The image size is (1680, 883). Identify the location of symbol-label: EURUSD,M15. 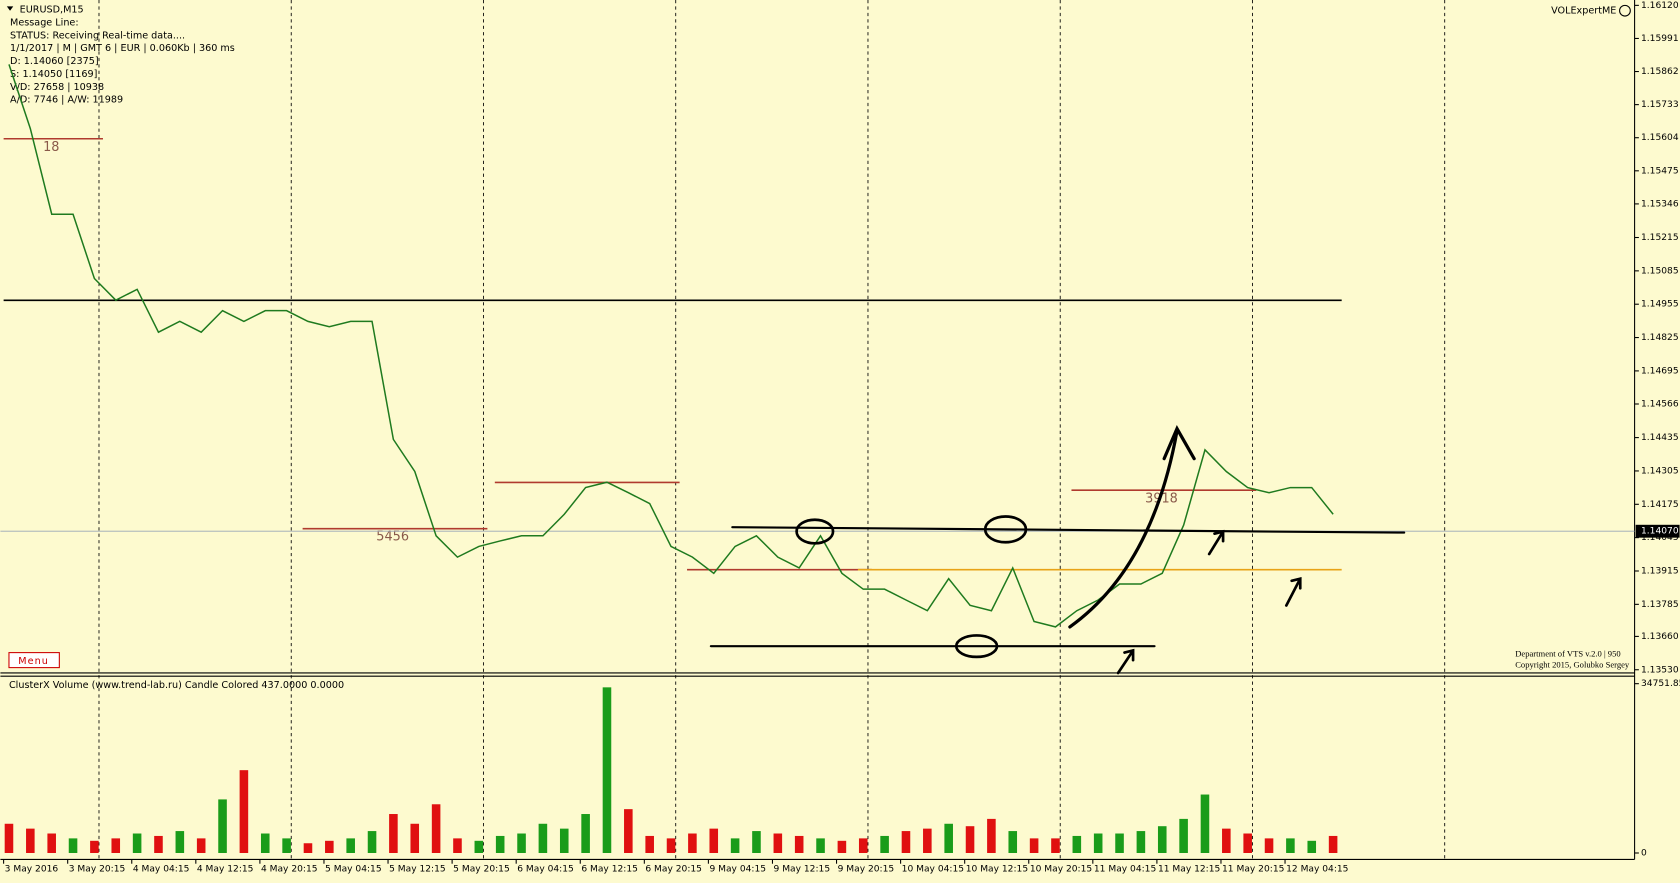
(52, 10).